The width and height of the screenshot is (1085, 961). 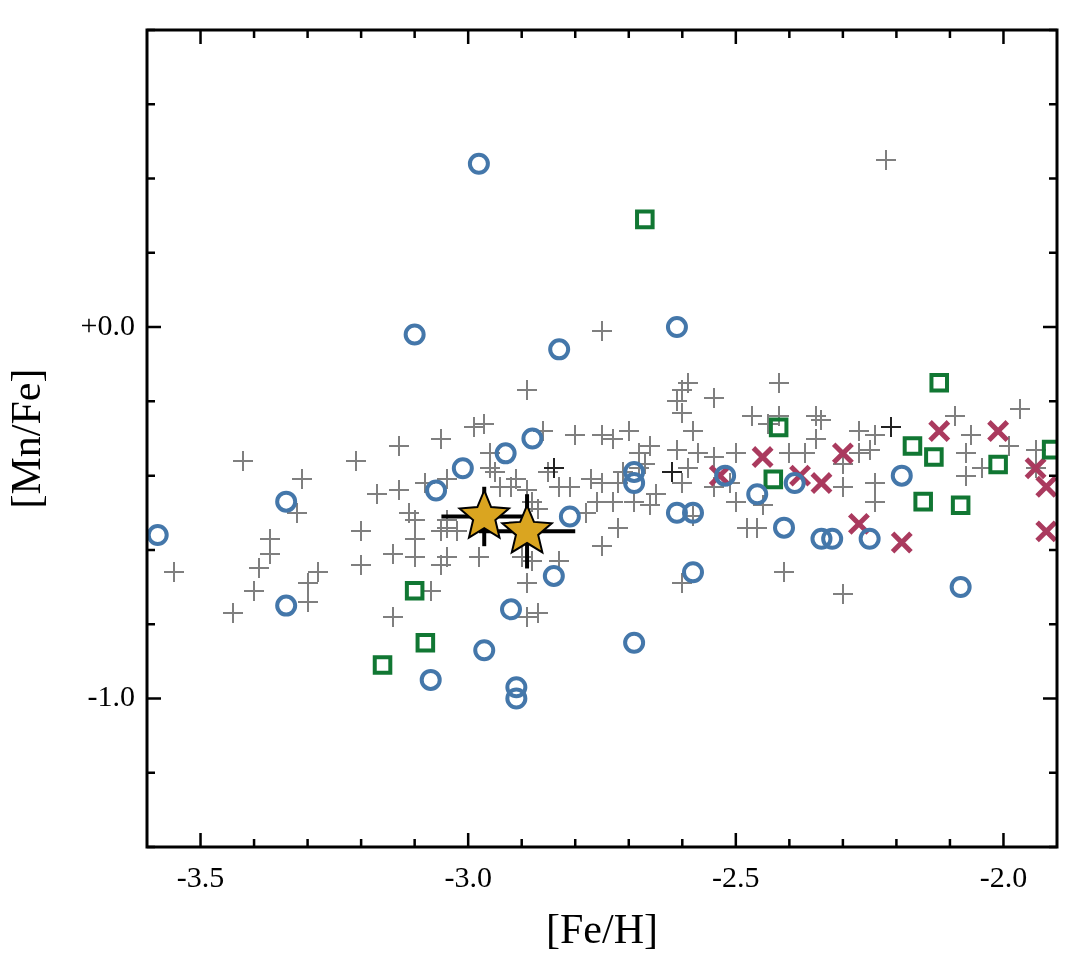 I want to click on x-tick-label: -3.0, so click(x=468, y=876).